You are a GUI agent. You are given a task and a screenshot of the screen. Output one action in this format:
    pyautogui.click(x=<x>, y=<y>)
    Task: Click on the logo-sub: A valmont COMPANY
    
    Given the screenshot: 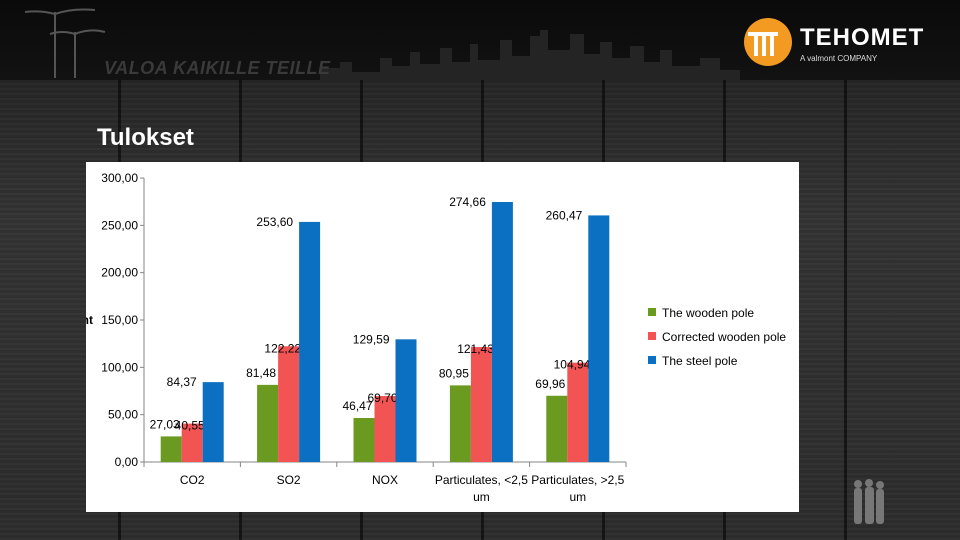 What is the action you would take?
    pyautogui.click(x=839, y=58)
    